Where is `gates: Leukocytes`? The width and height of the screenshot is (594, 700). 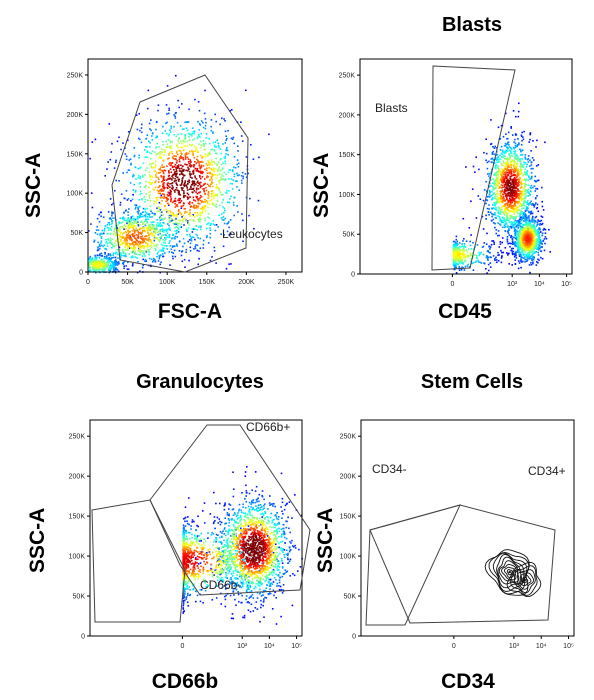
gates: Leukocytes is located at coordinates (197, 173).